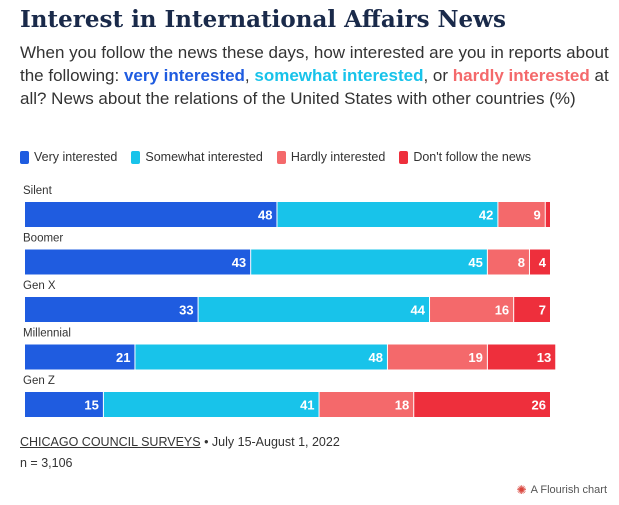 This screenshot has width=619, height=505. I want to click on legend-item-dont-follow: Don't follow the news, so click(465, 157).